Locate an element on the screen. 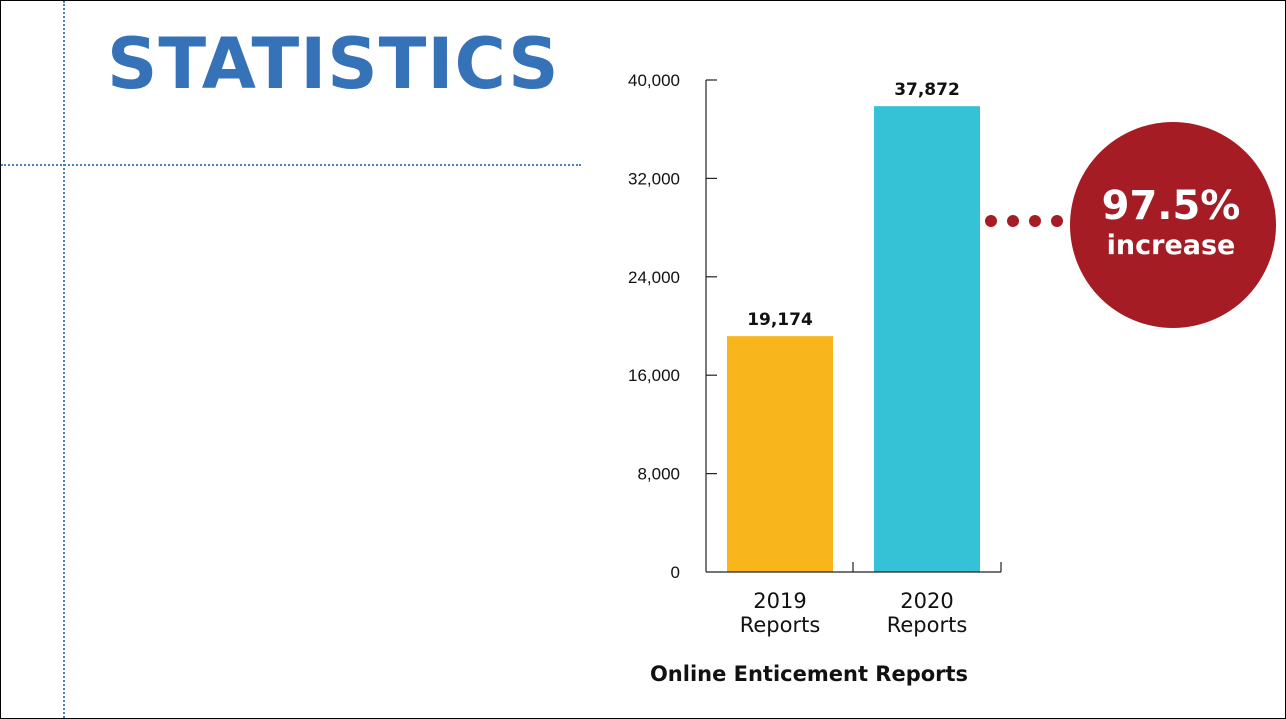 The width and height of the screenshot is (1286, 719). slide-title: STATISTICS is located at coordinates (333, 64).